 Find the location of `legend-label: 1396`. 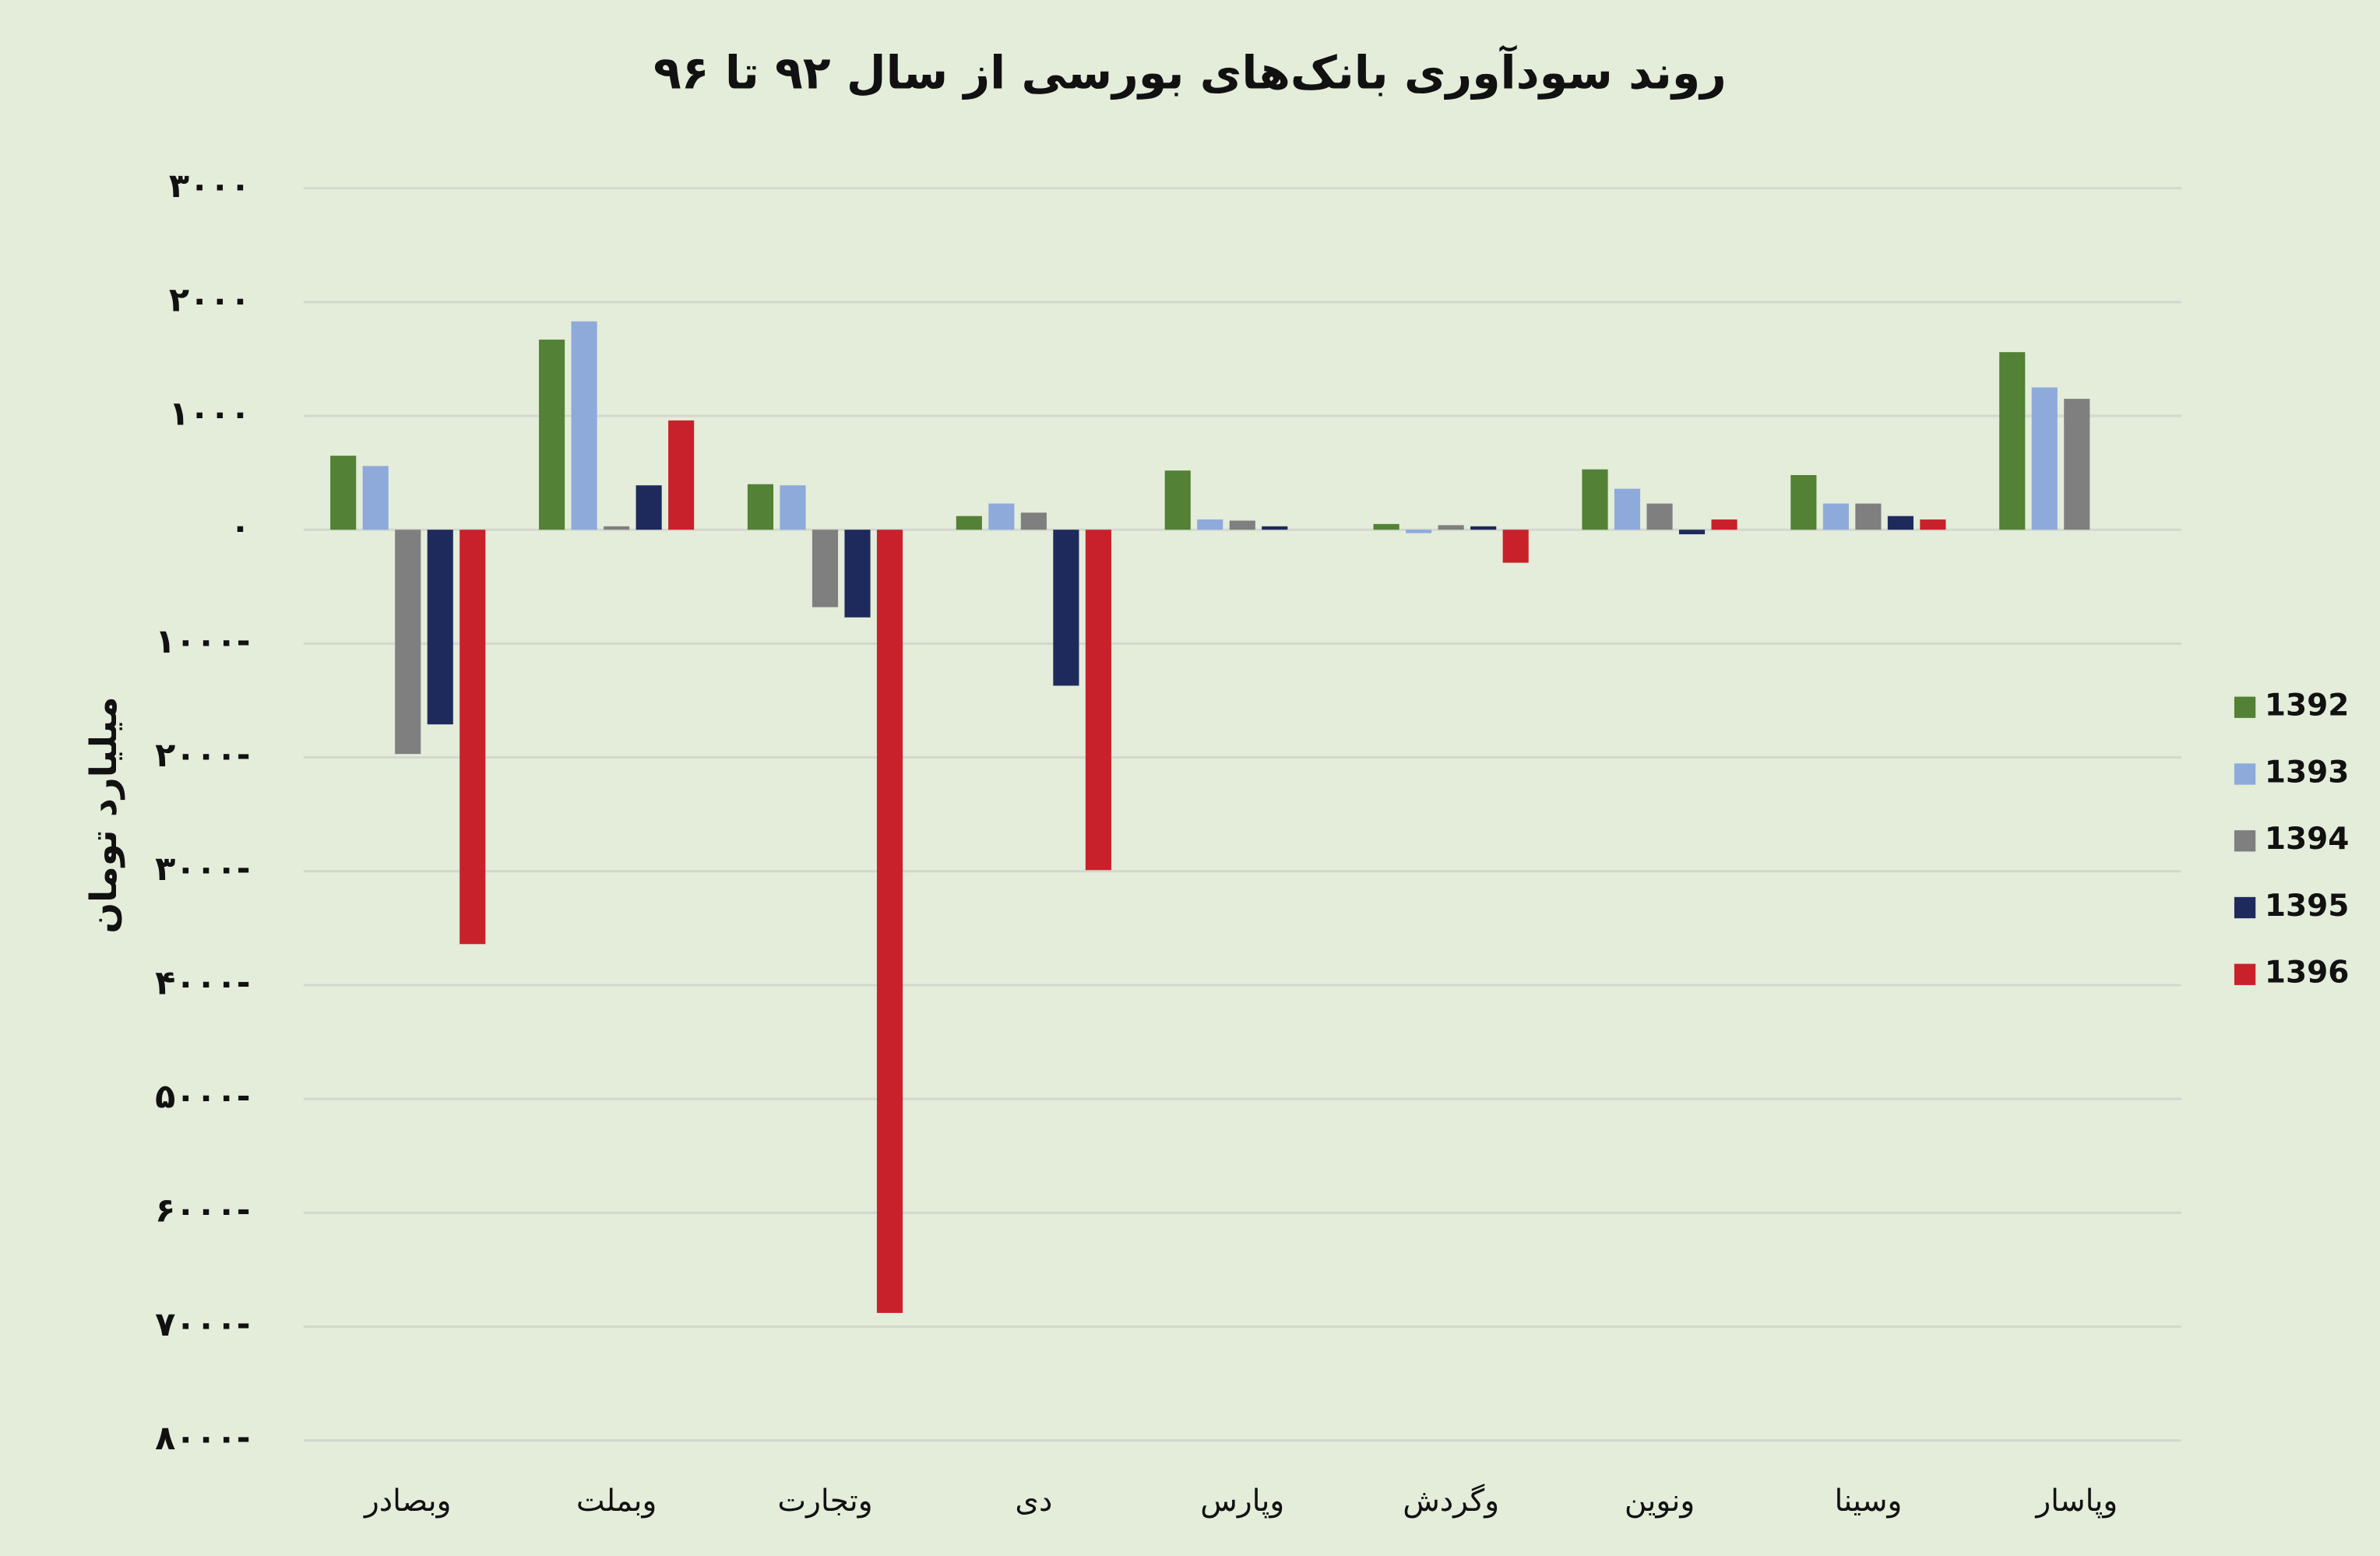

legend-label: 1396 is located at coordinates (2307, 974).